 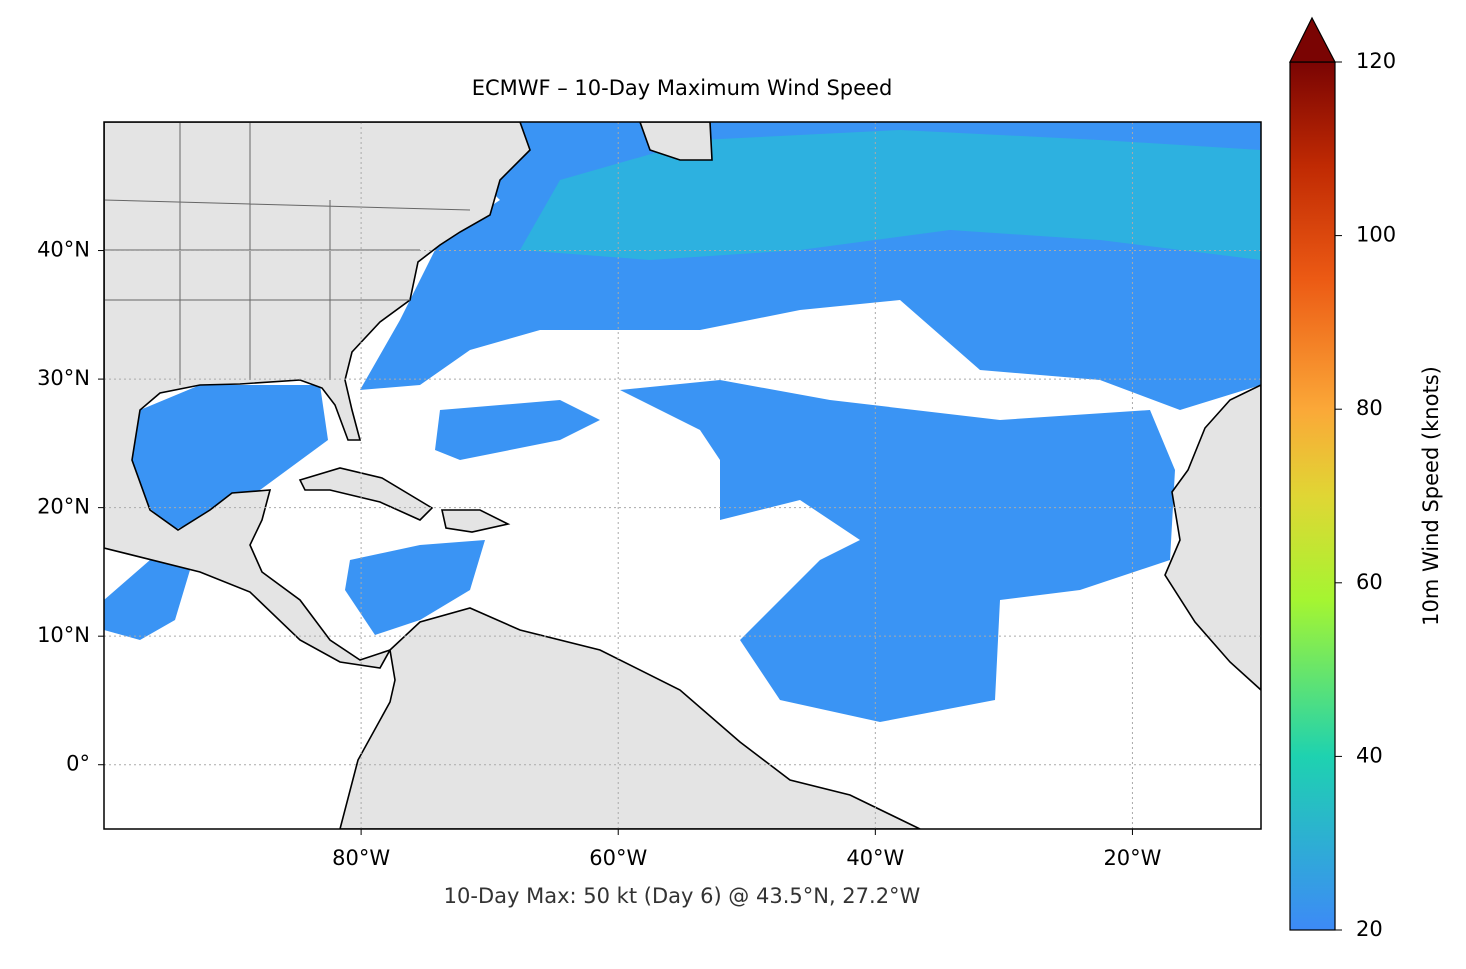 What do you see at coordinates (361, 858) in the screenshot?
I see `x-tick-label: 80°W` at bounding box center [361, 858].